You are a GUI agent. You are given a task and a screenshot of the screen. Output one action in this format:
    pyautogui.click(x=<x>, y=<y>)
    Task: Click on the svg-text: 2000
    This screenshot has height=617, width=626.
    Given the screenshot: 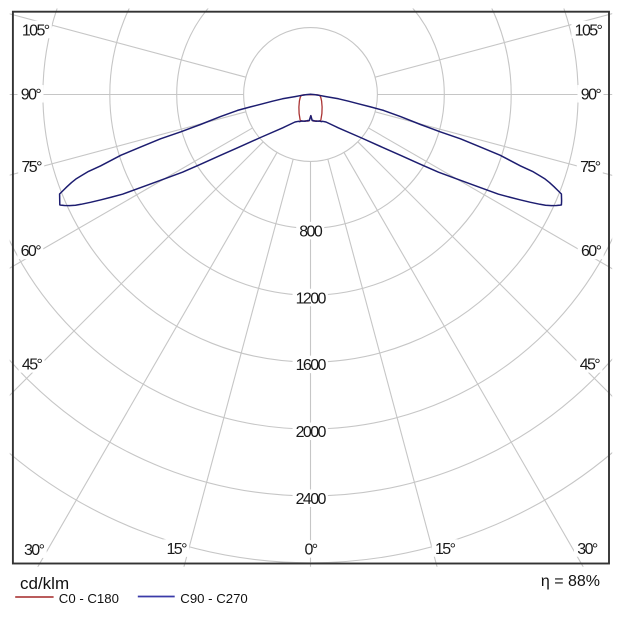 What is the action you would take?
    pyautogui.click(x=311, y=432)
    